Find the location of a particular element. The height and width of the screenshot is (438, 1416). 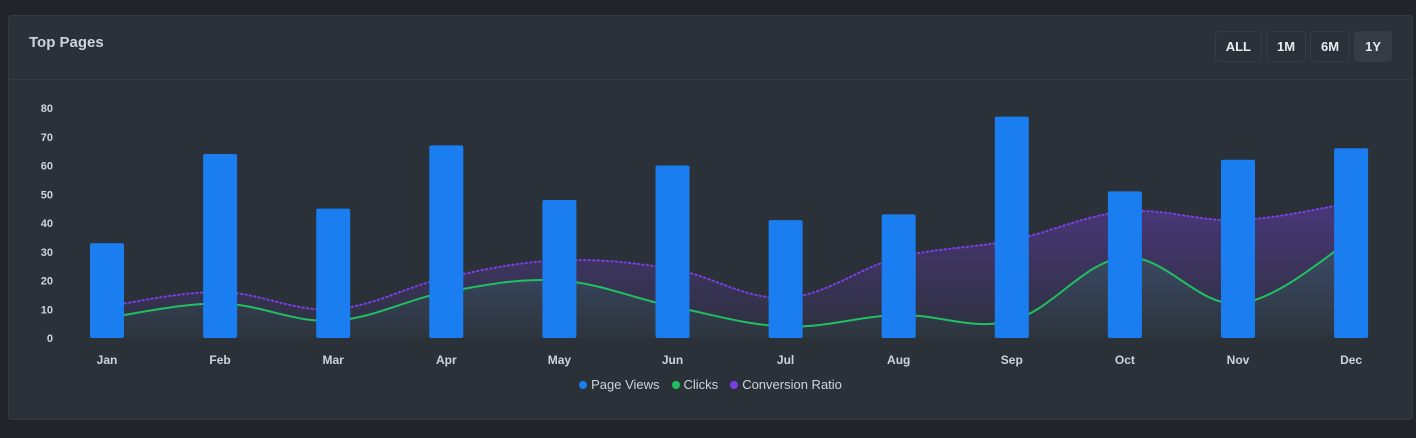

legend-item-page-views: Page Views is located at coordinates (619, 384).